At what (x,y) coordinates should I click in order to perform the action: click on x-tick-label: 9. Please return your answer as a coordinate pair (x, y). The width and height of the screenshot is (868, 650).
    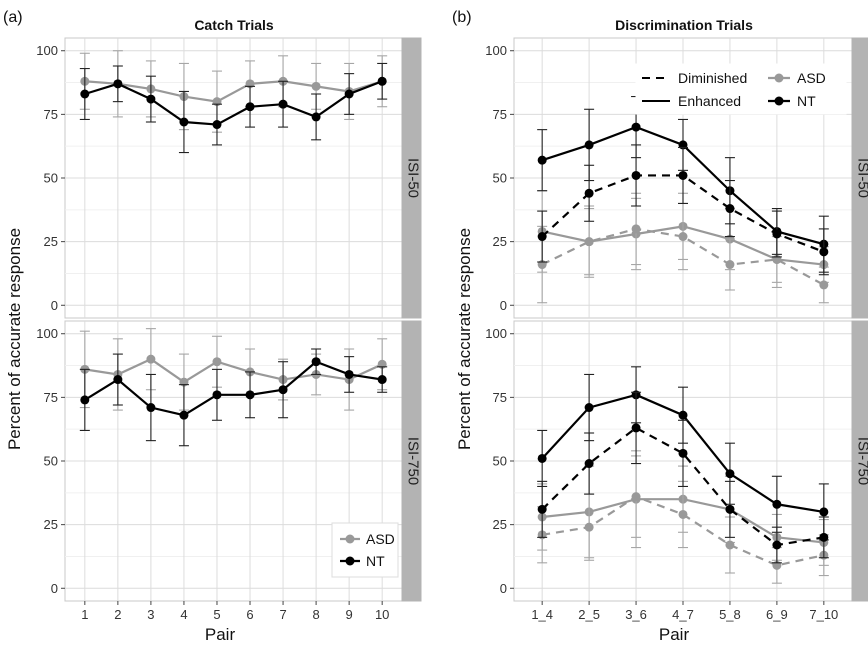
    Looking at the image, I should click on (349, 614).